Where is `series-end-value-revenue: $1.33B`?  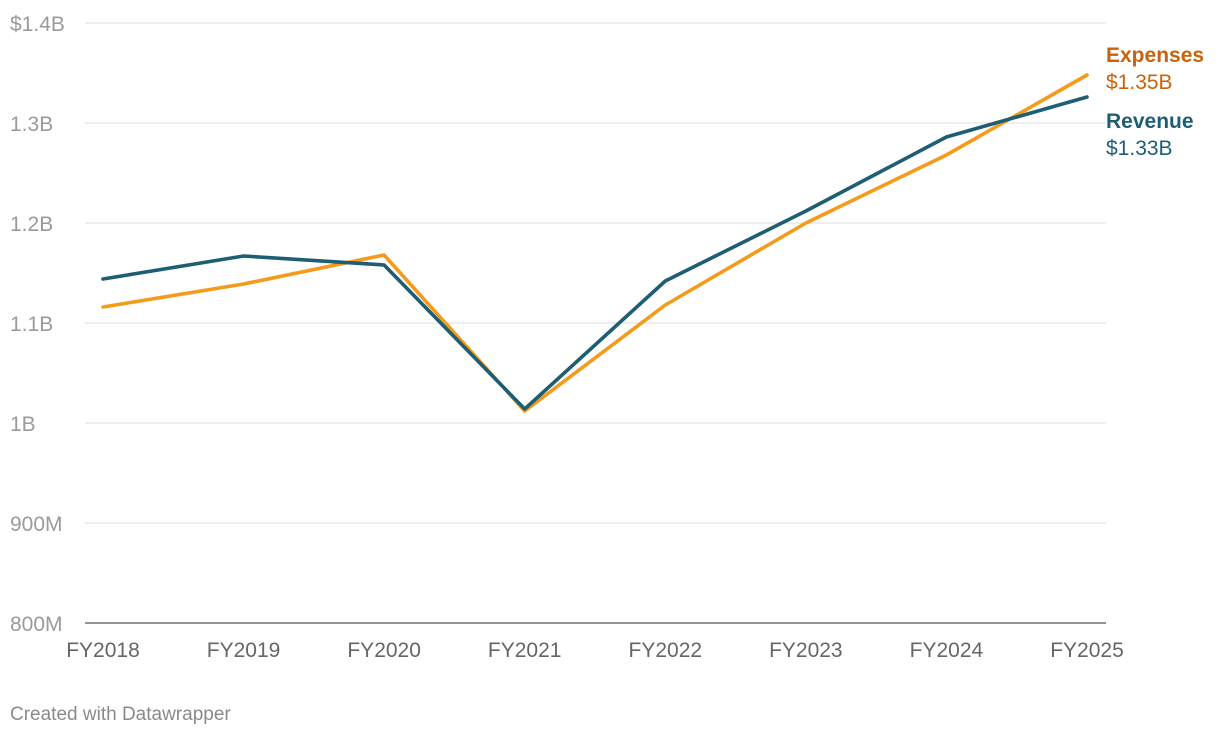 series-end-value-revenue: $1.33B is located at coordinates (1139, 148).